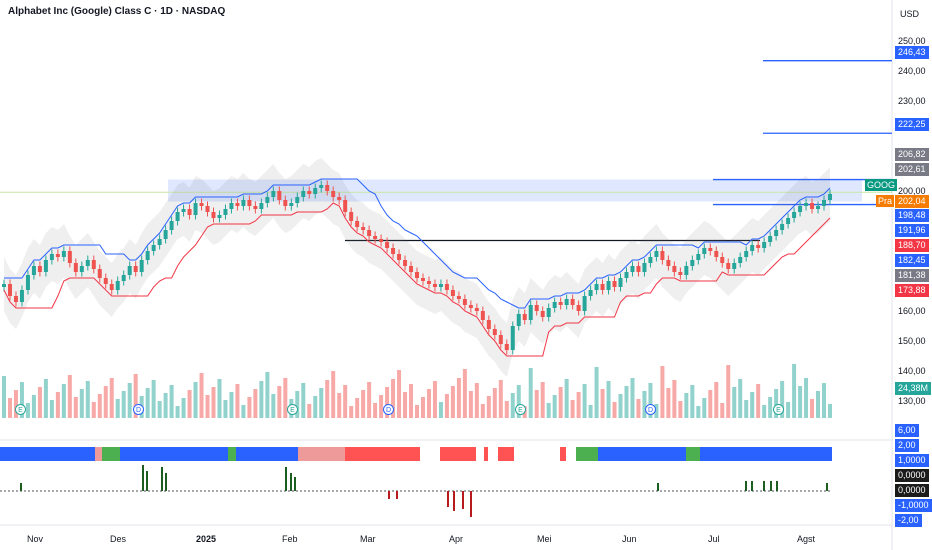 This screenshot has width=932, height=550. I want to click on price-tag: 246,43, so click(912, 52).